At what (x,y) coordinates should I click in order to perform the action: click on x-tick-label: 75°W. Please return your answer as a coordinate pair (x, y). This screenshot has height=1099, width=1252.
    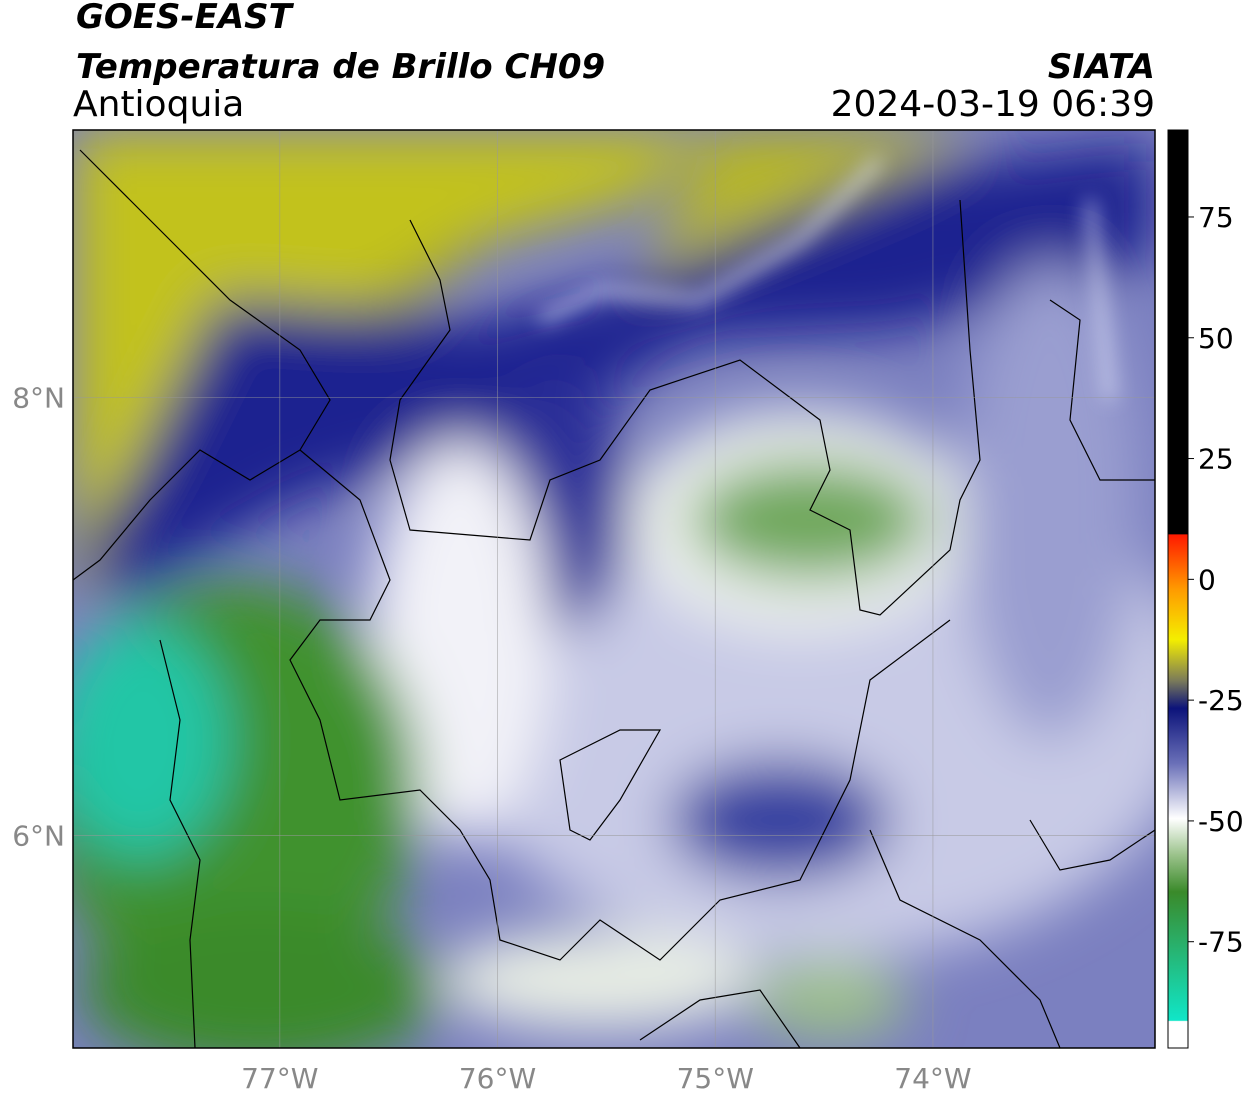
    Looking at the image, I should click on (715, 1078).